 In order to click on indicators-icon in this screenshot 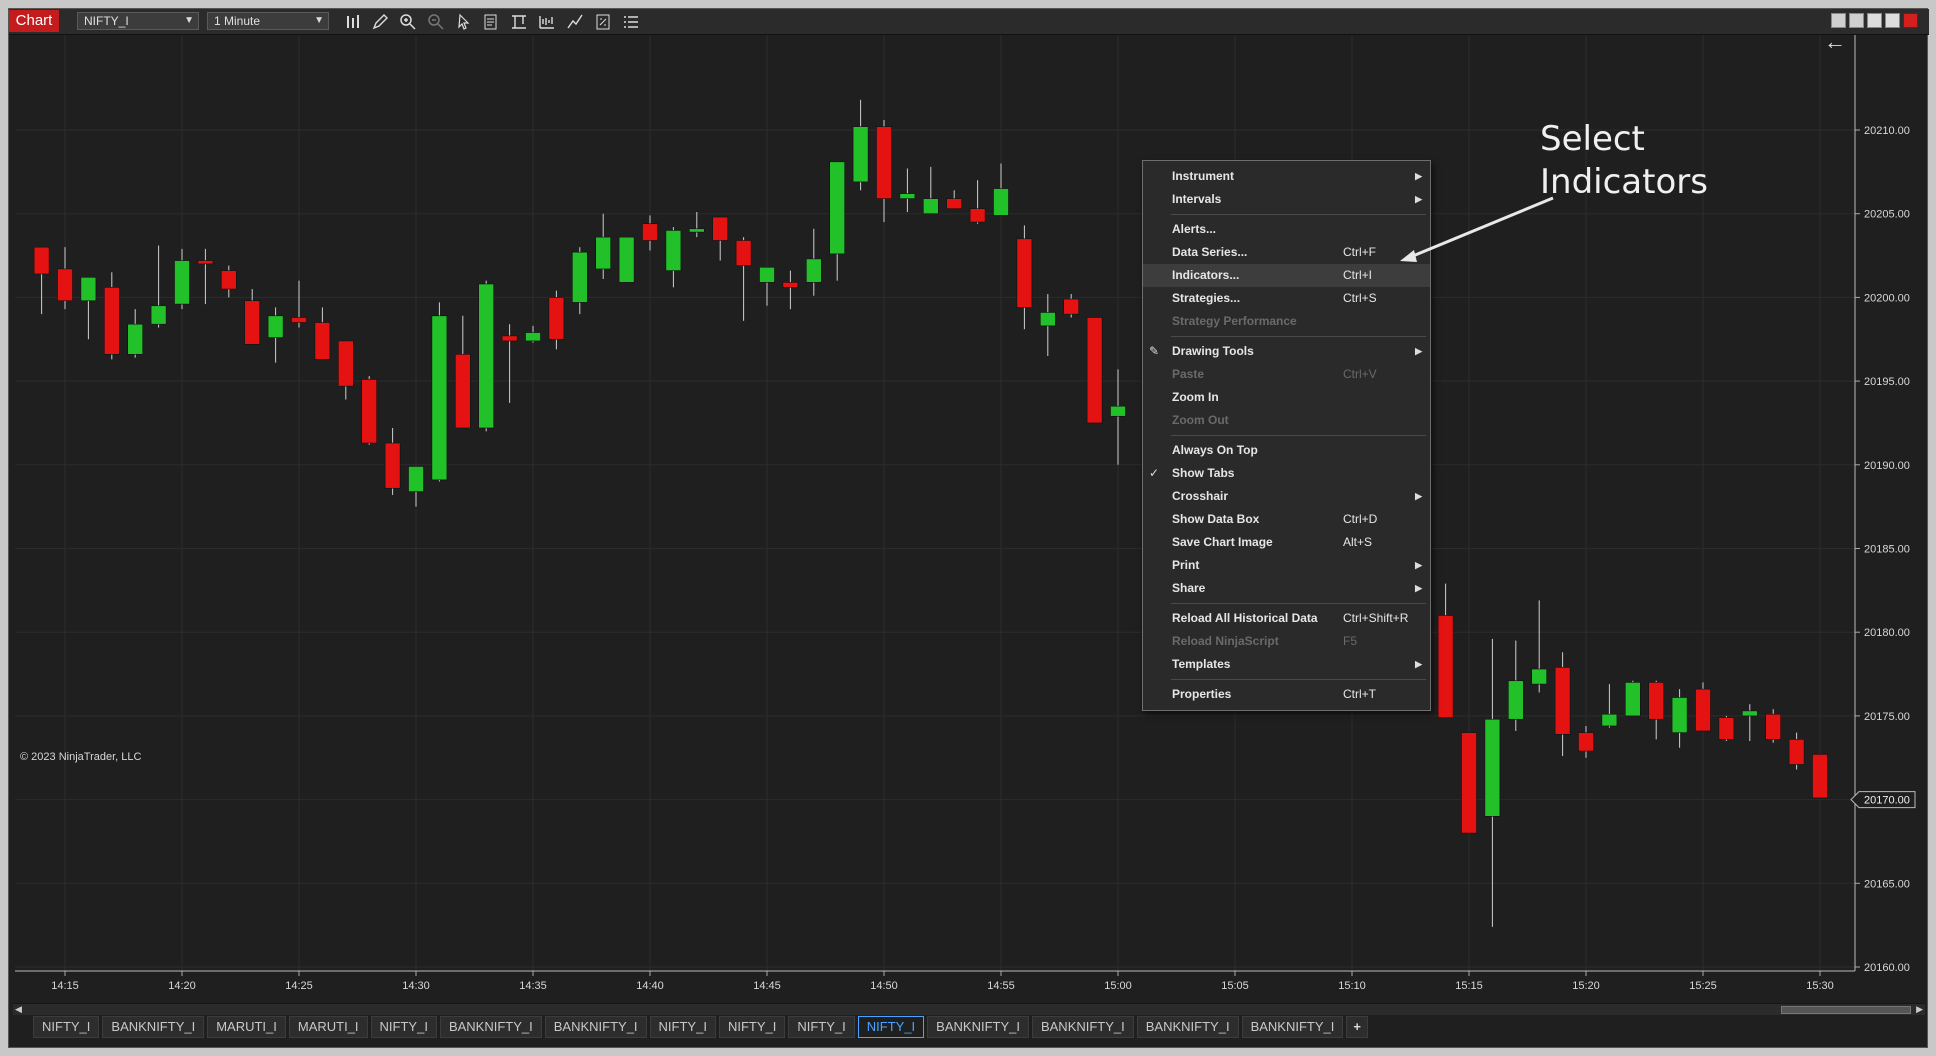, I will do `click(547, 22)`.